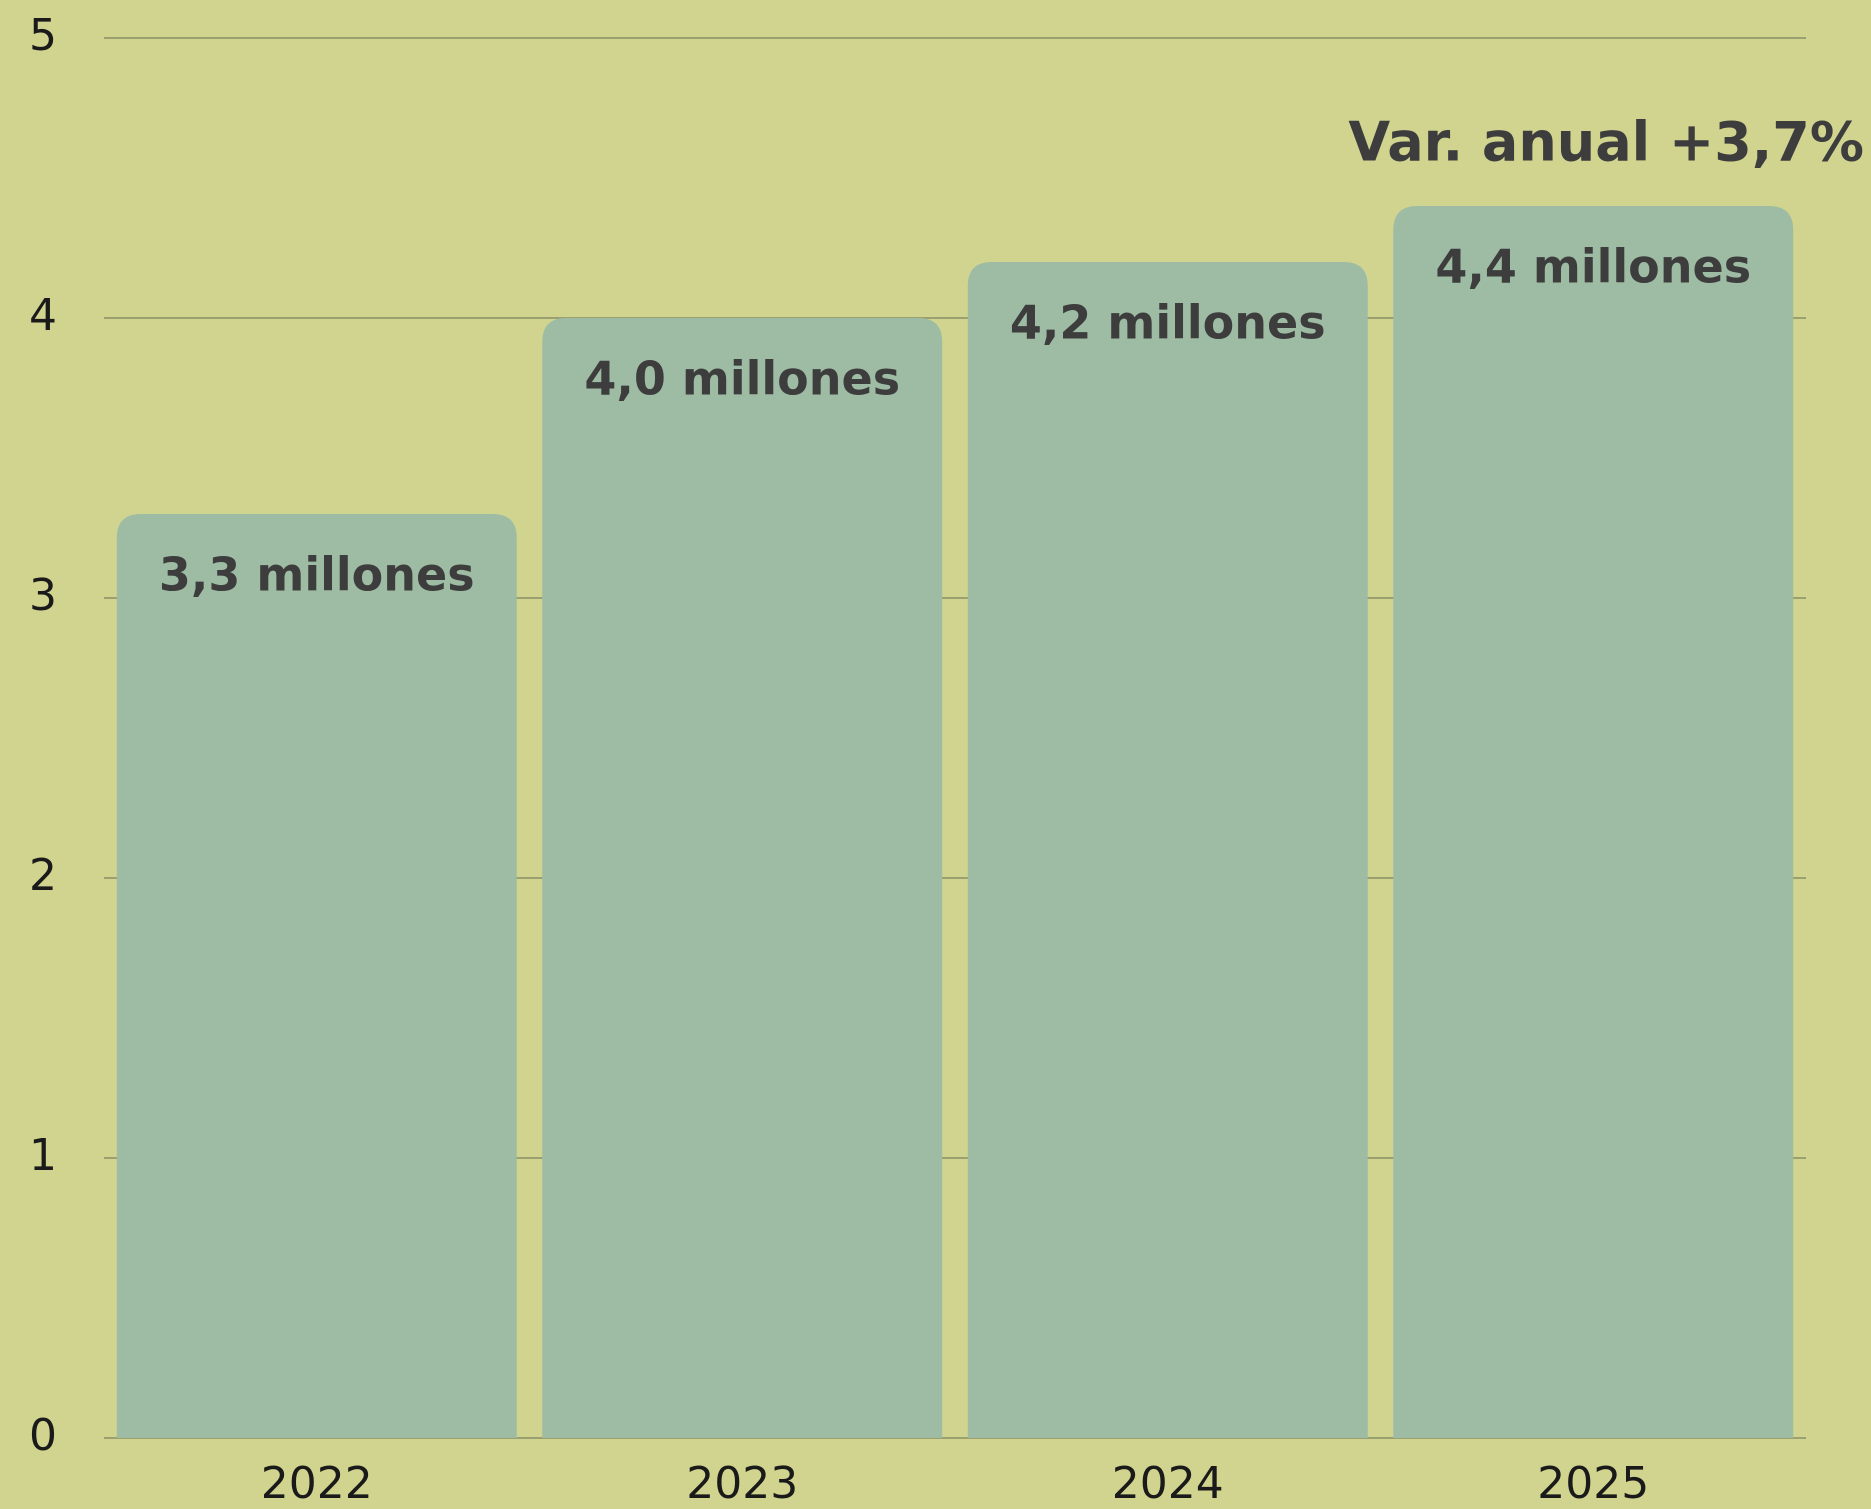 The width and height of the screenshot is (1871, 1509). What do you see at coordinates (43, 875) in the screenshot?
I see `y-tick-label: 2` at bounding box center [43, 875].